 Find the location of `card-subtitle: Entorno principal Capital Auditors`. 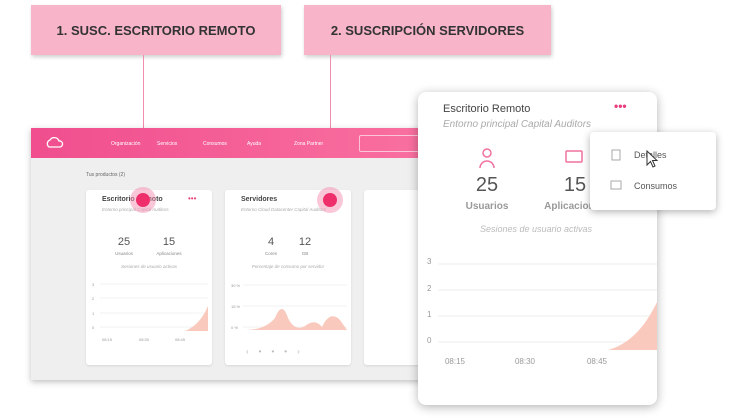

card-subtitle: Entorno principal Capital Auditors is located at coordinates (517, 124).